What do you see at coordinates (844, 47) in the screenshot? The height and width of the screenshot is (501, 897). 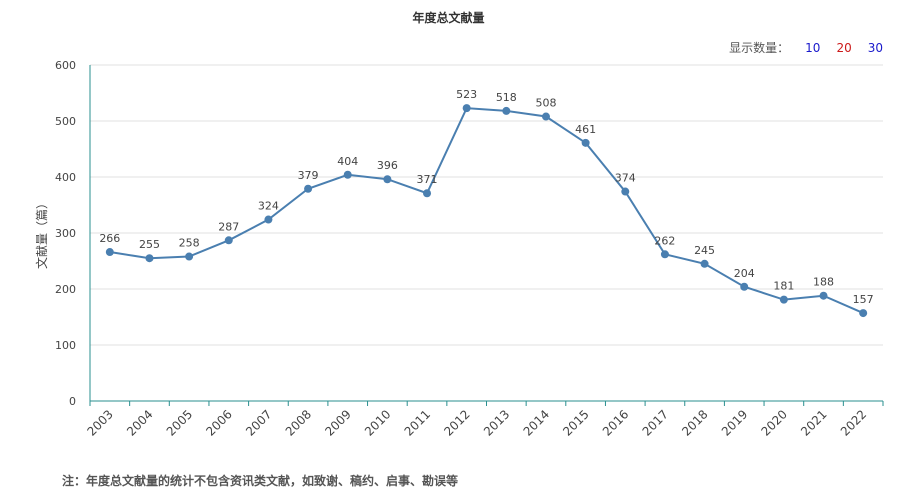 I see `count-option-20: 20` at bounding box center [844, 47].